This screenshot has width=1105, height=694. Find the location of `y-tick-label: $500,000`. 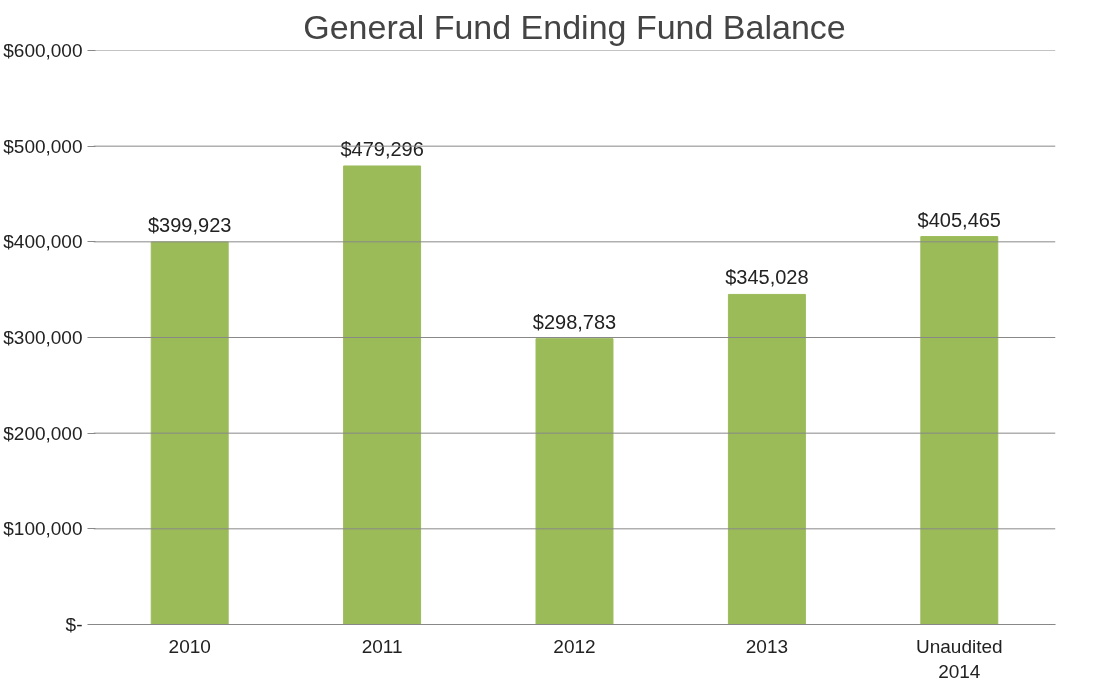

y-tick-label: $500,000 is located at coordinates (43, 146).